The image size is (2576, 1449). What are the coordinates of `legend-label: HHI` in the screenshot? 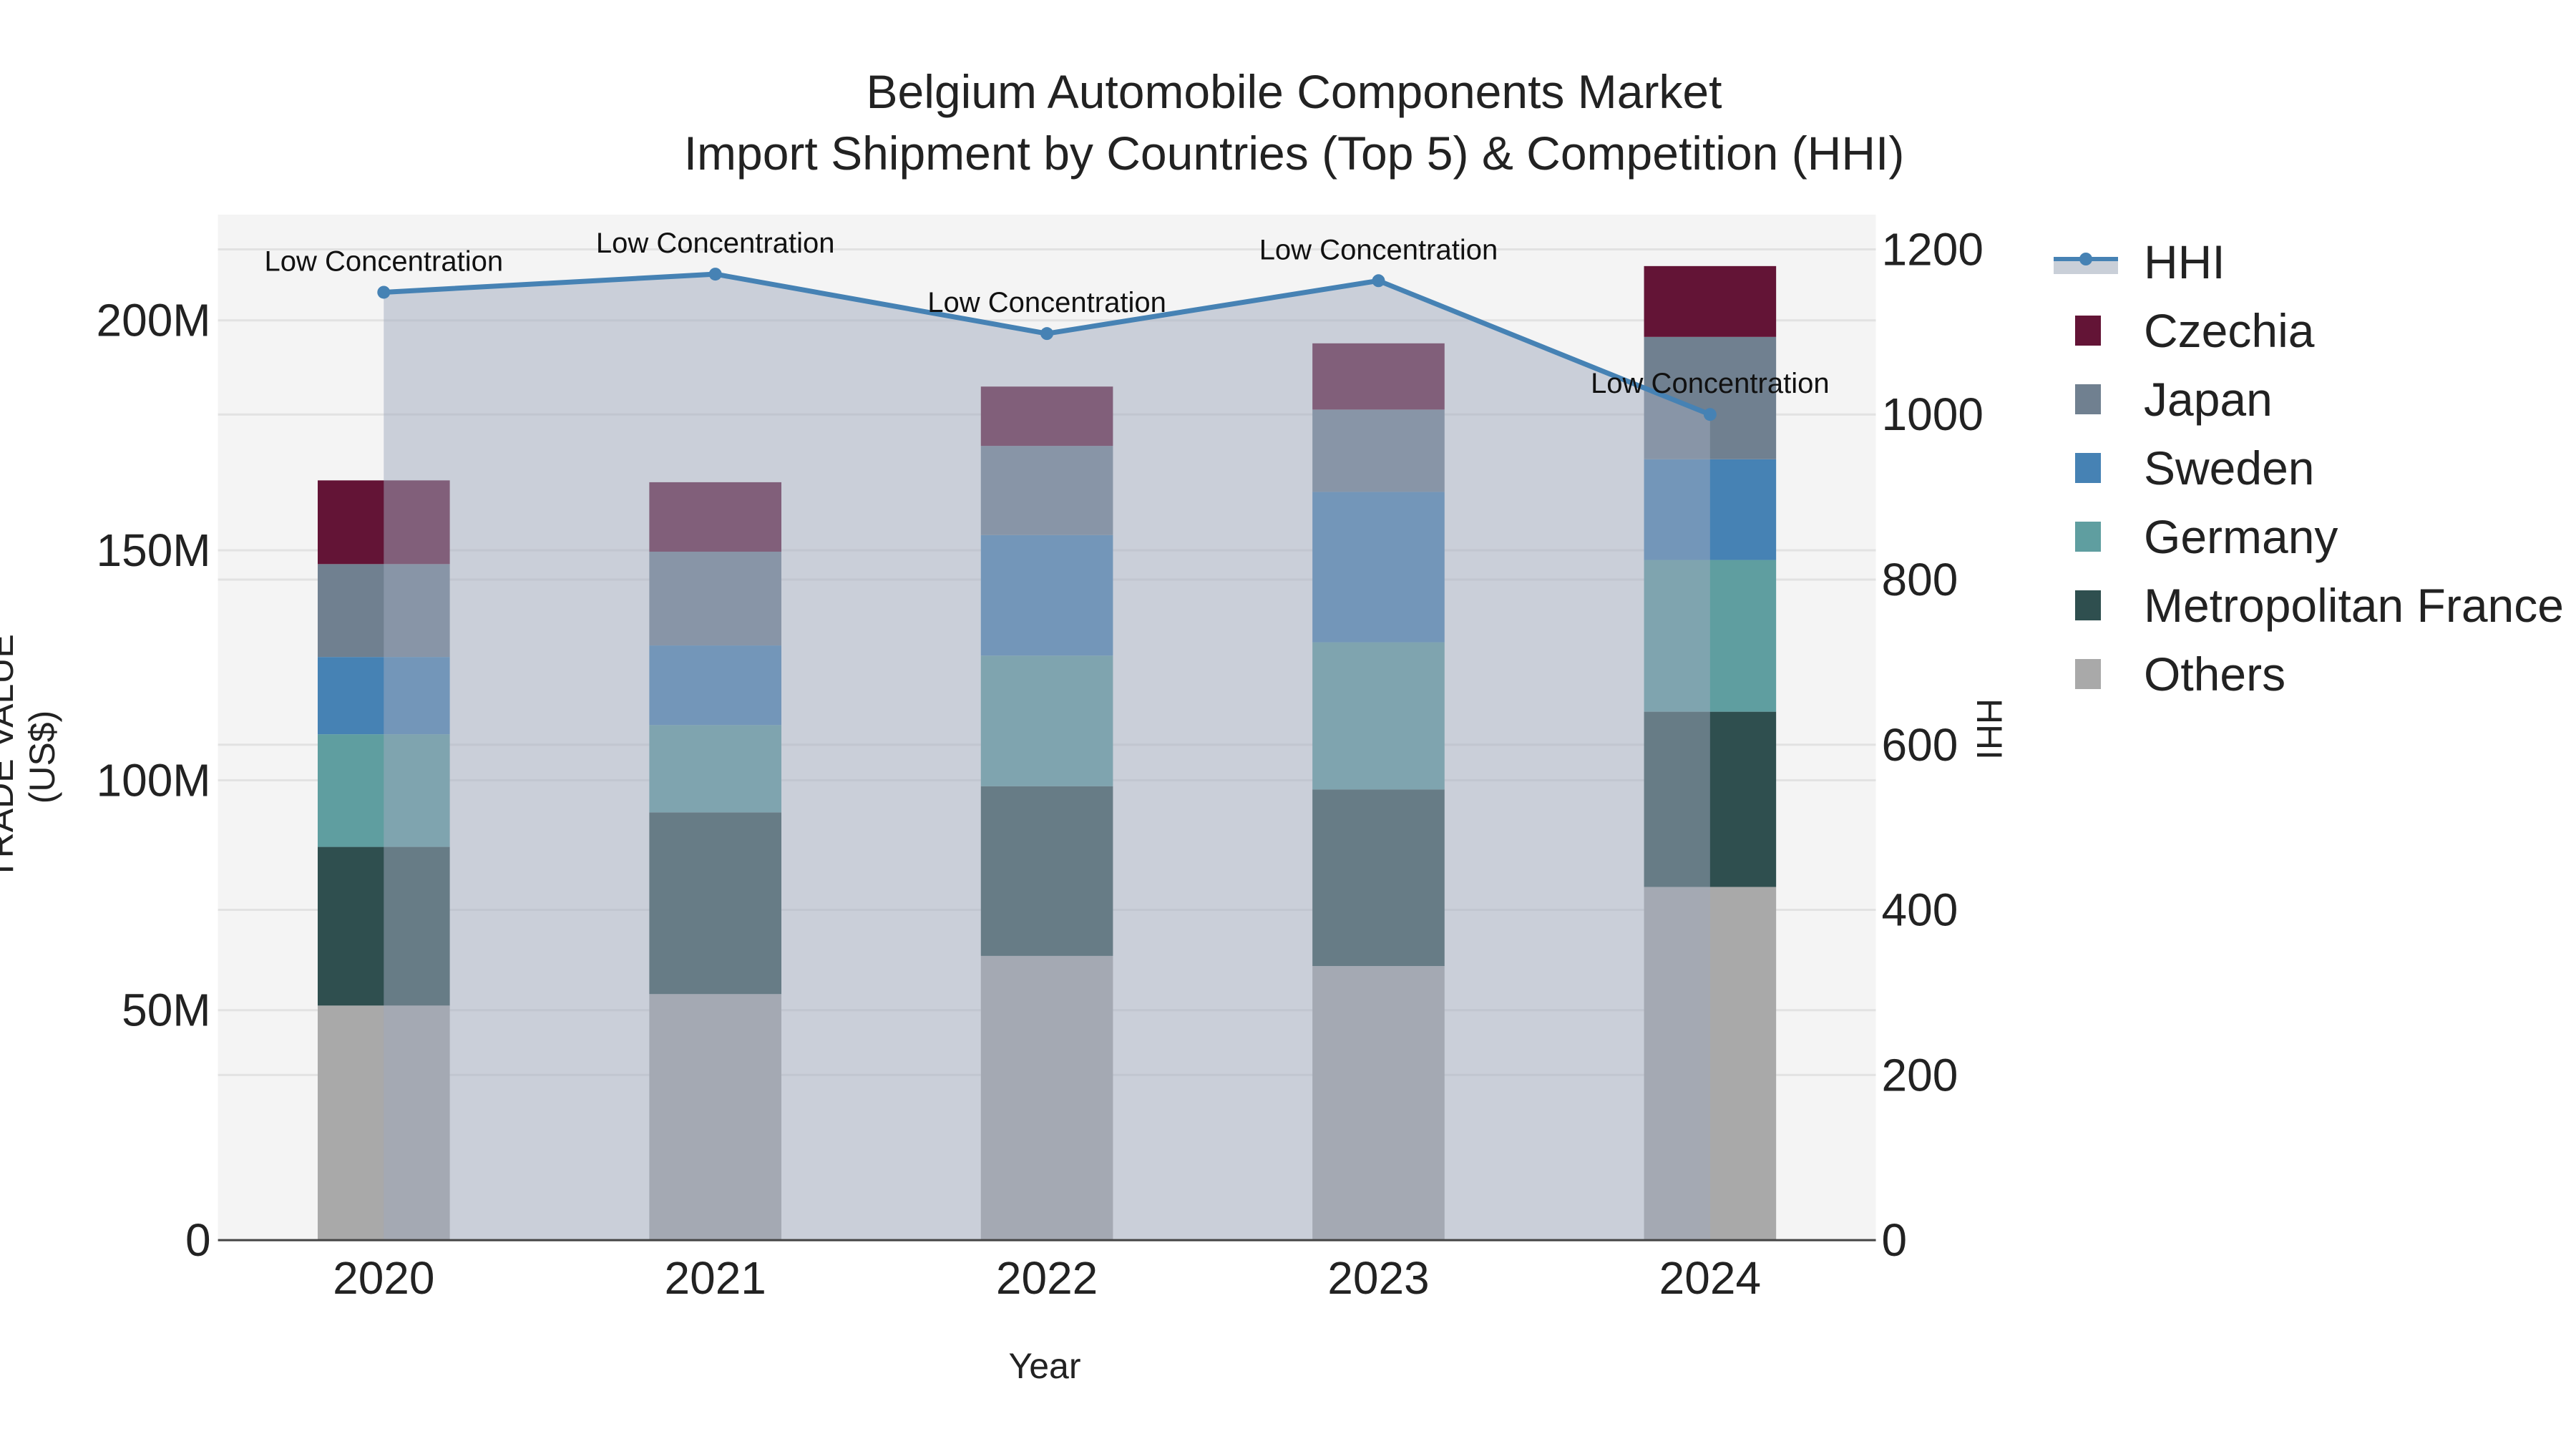 It's located at (2184, 261).